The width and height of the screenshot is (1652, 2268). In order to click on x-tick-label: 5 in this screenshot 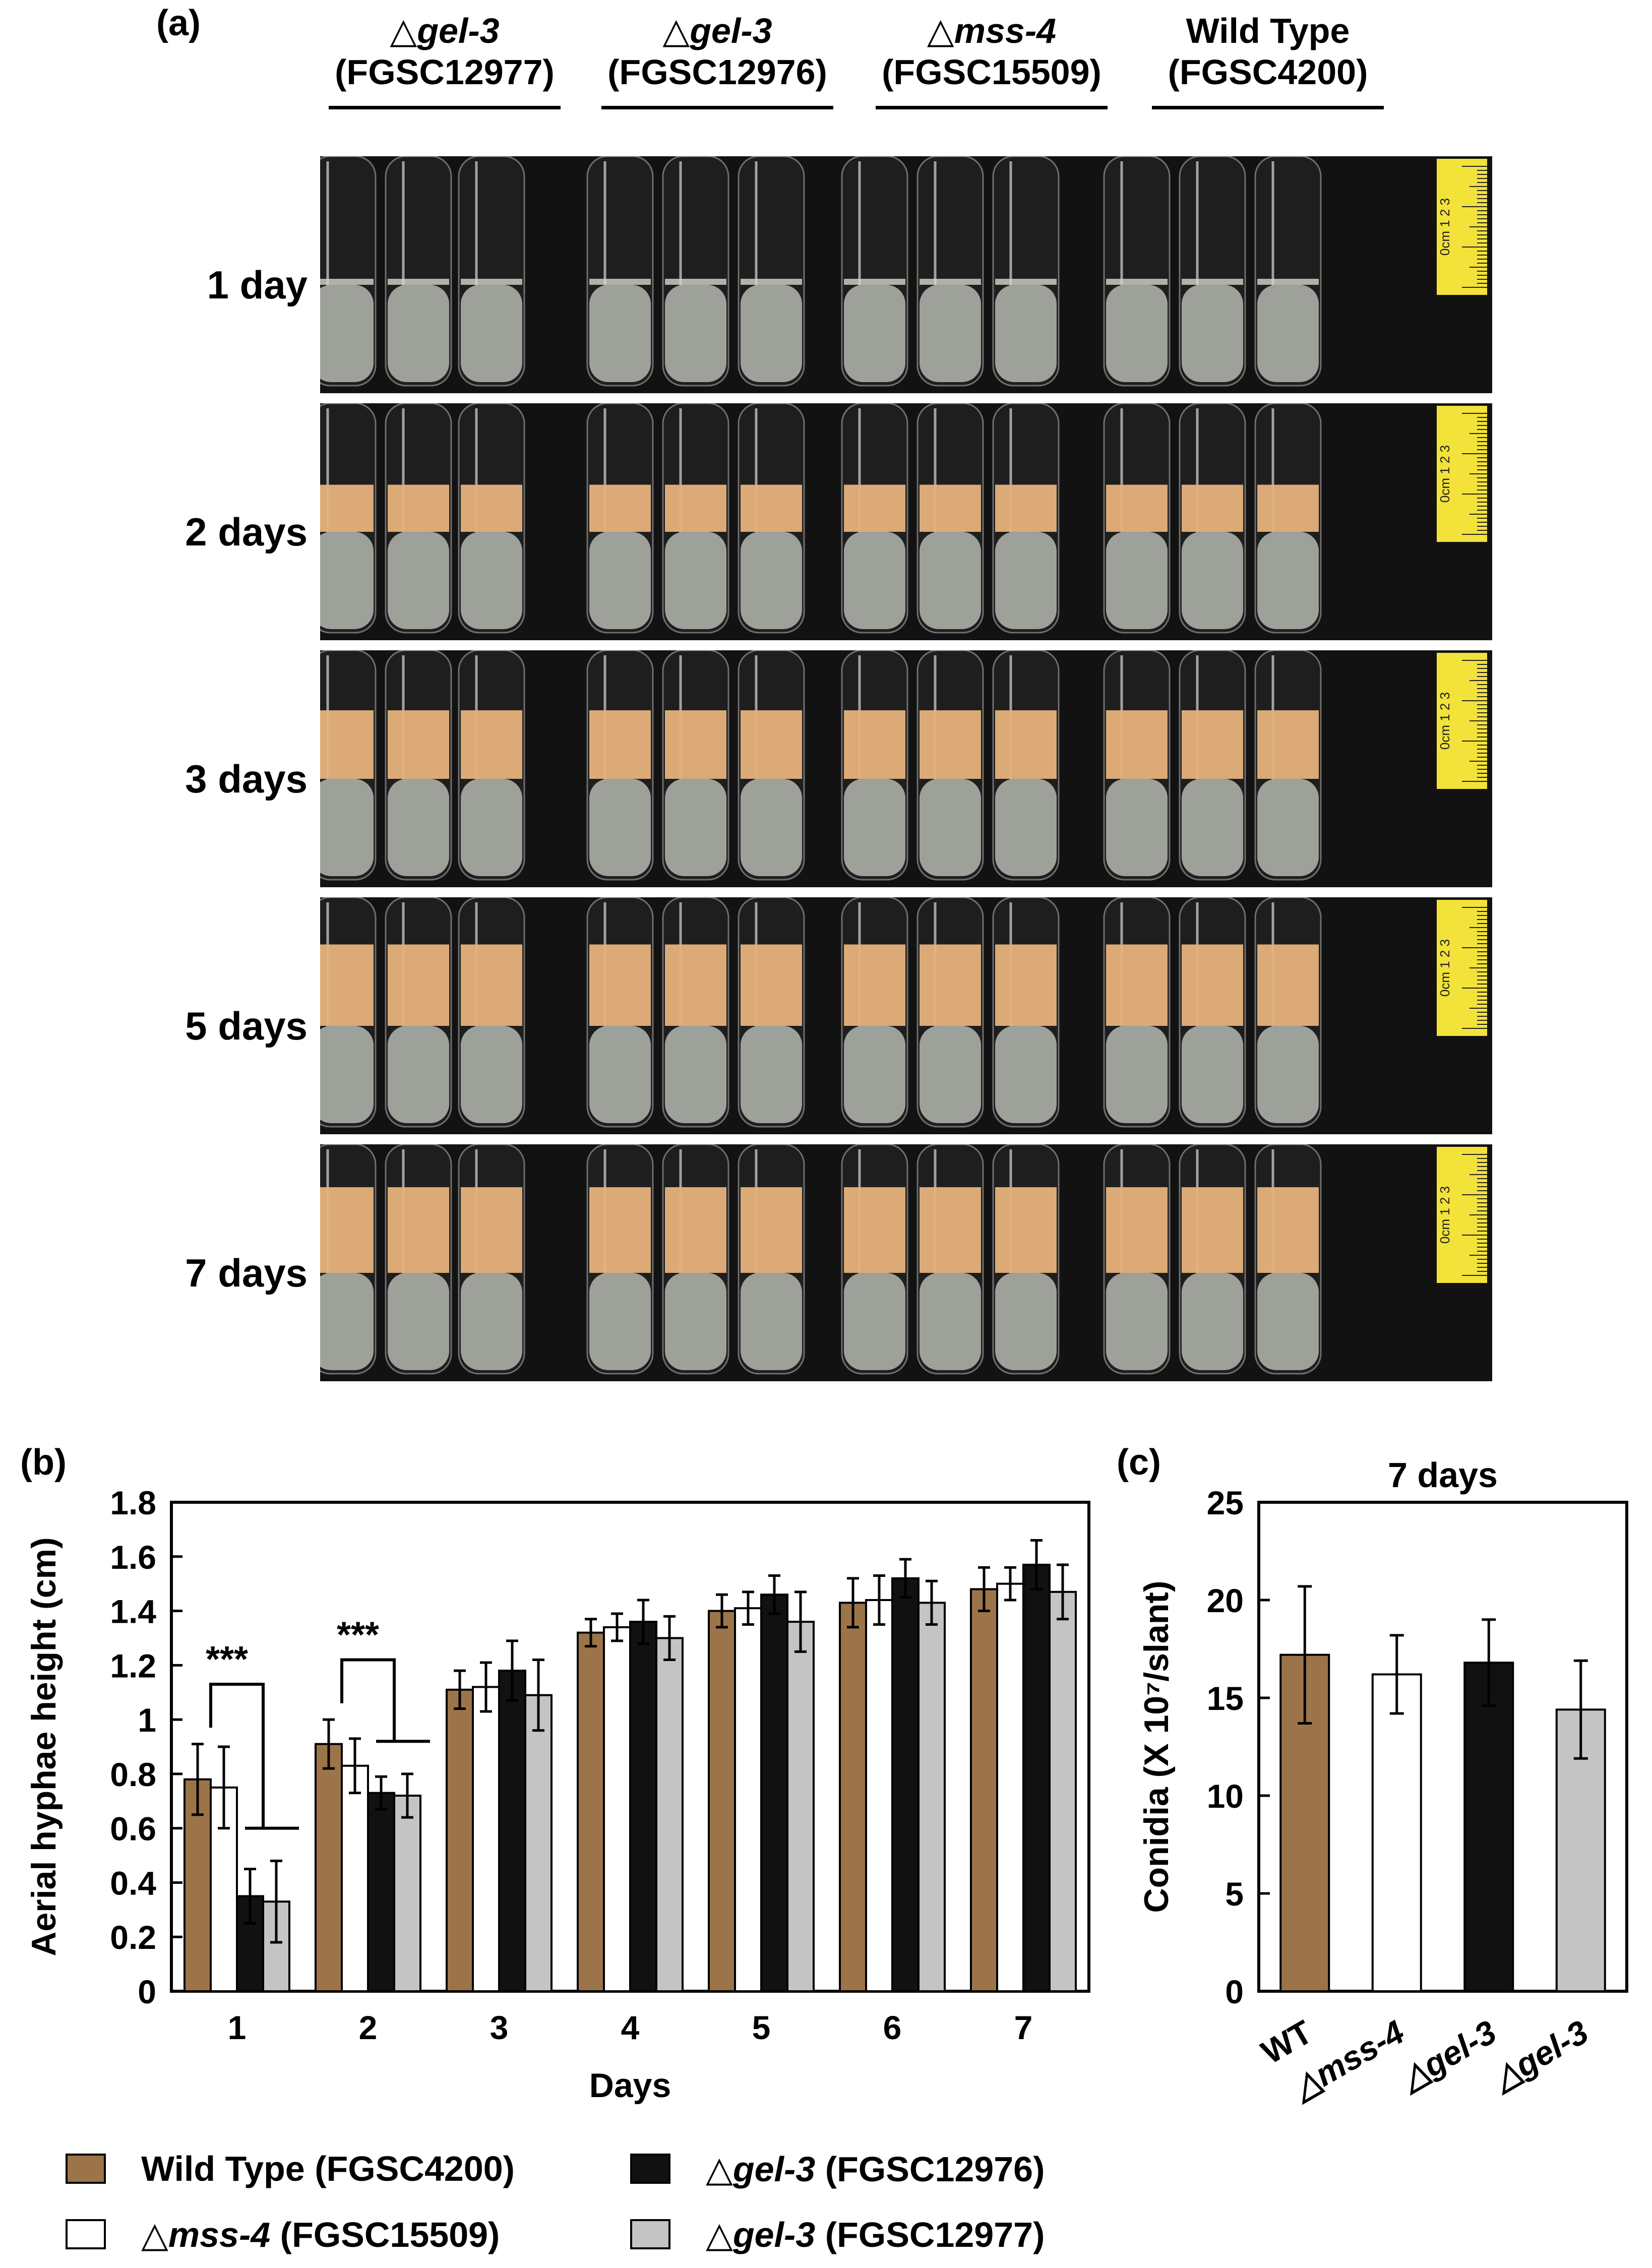, I will do `click(762, 2027)`.